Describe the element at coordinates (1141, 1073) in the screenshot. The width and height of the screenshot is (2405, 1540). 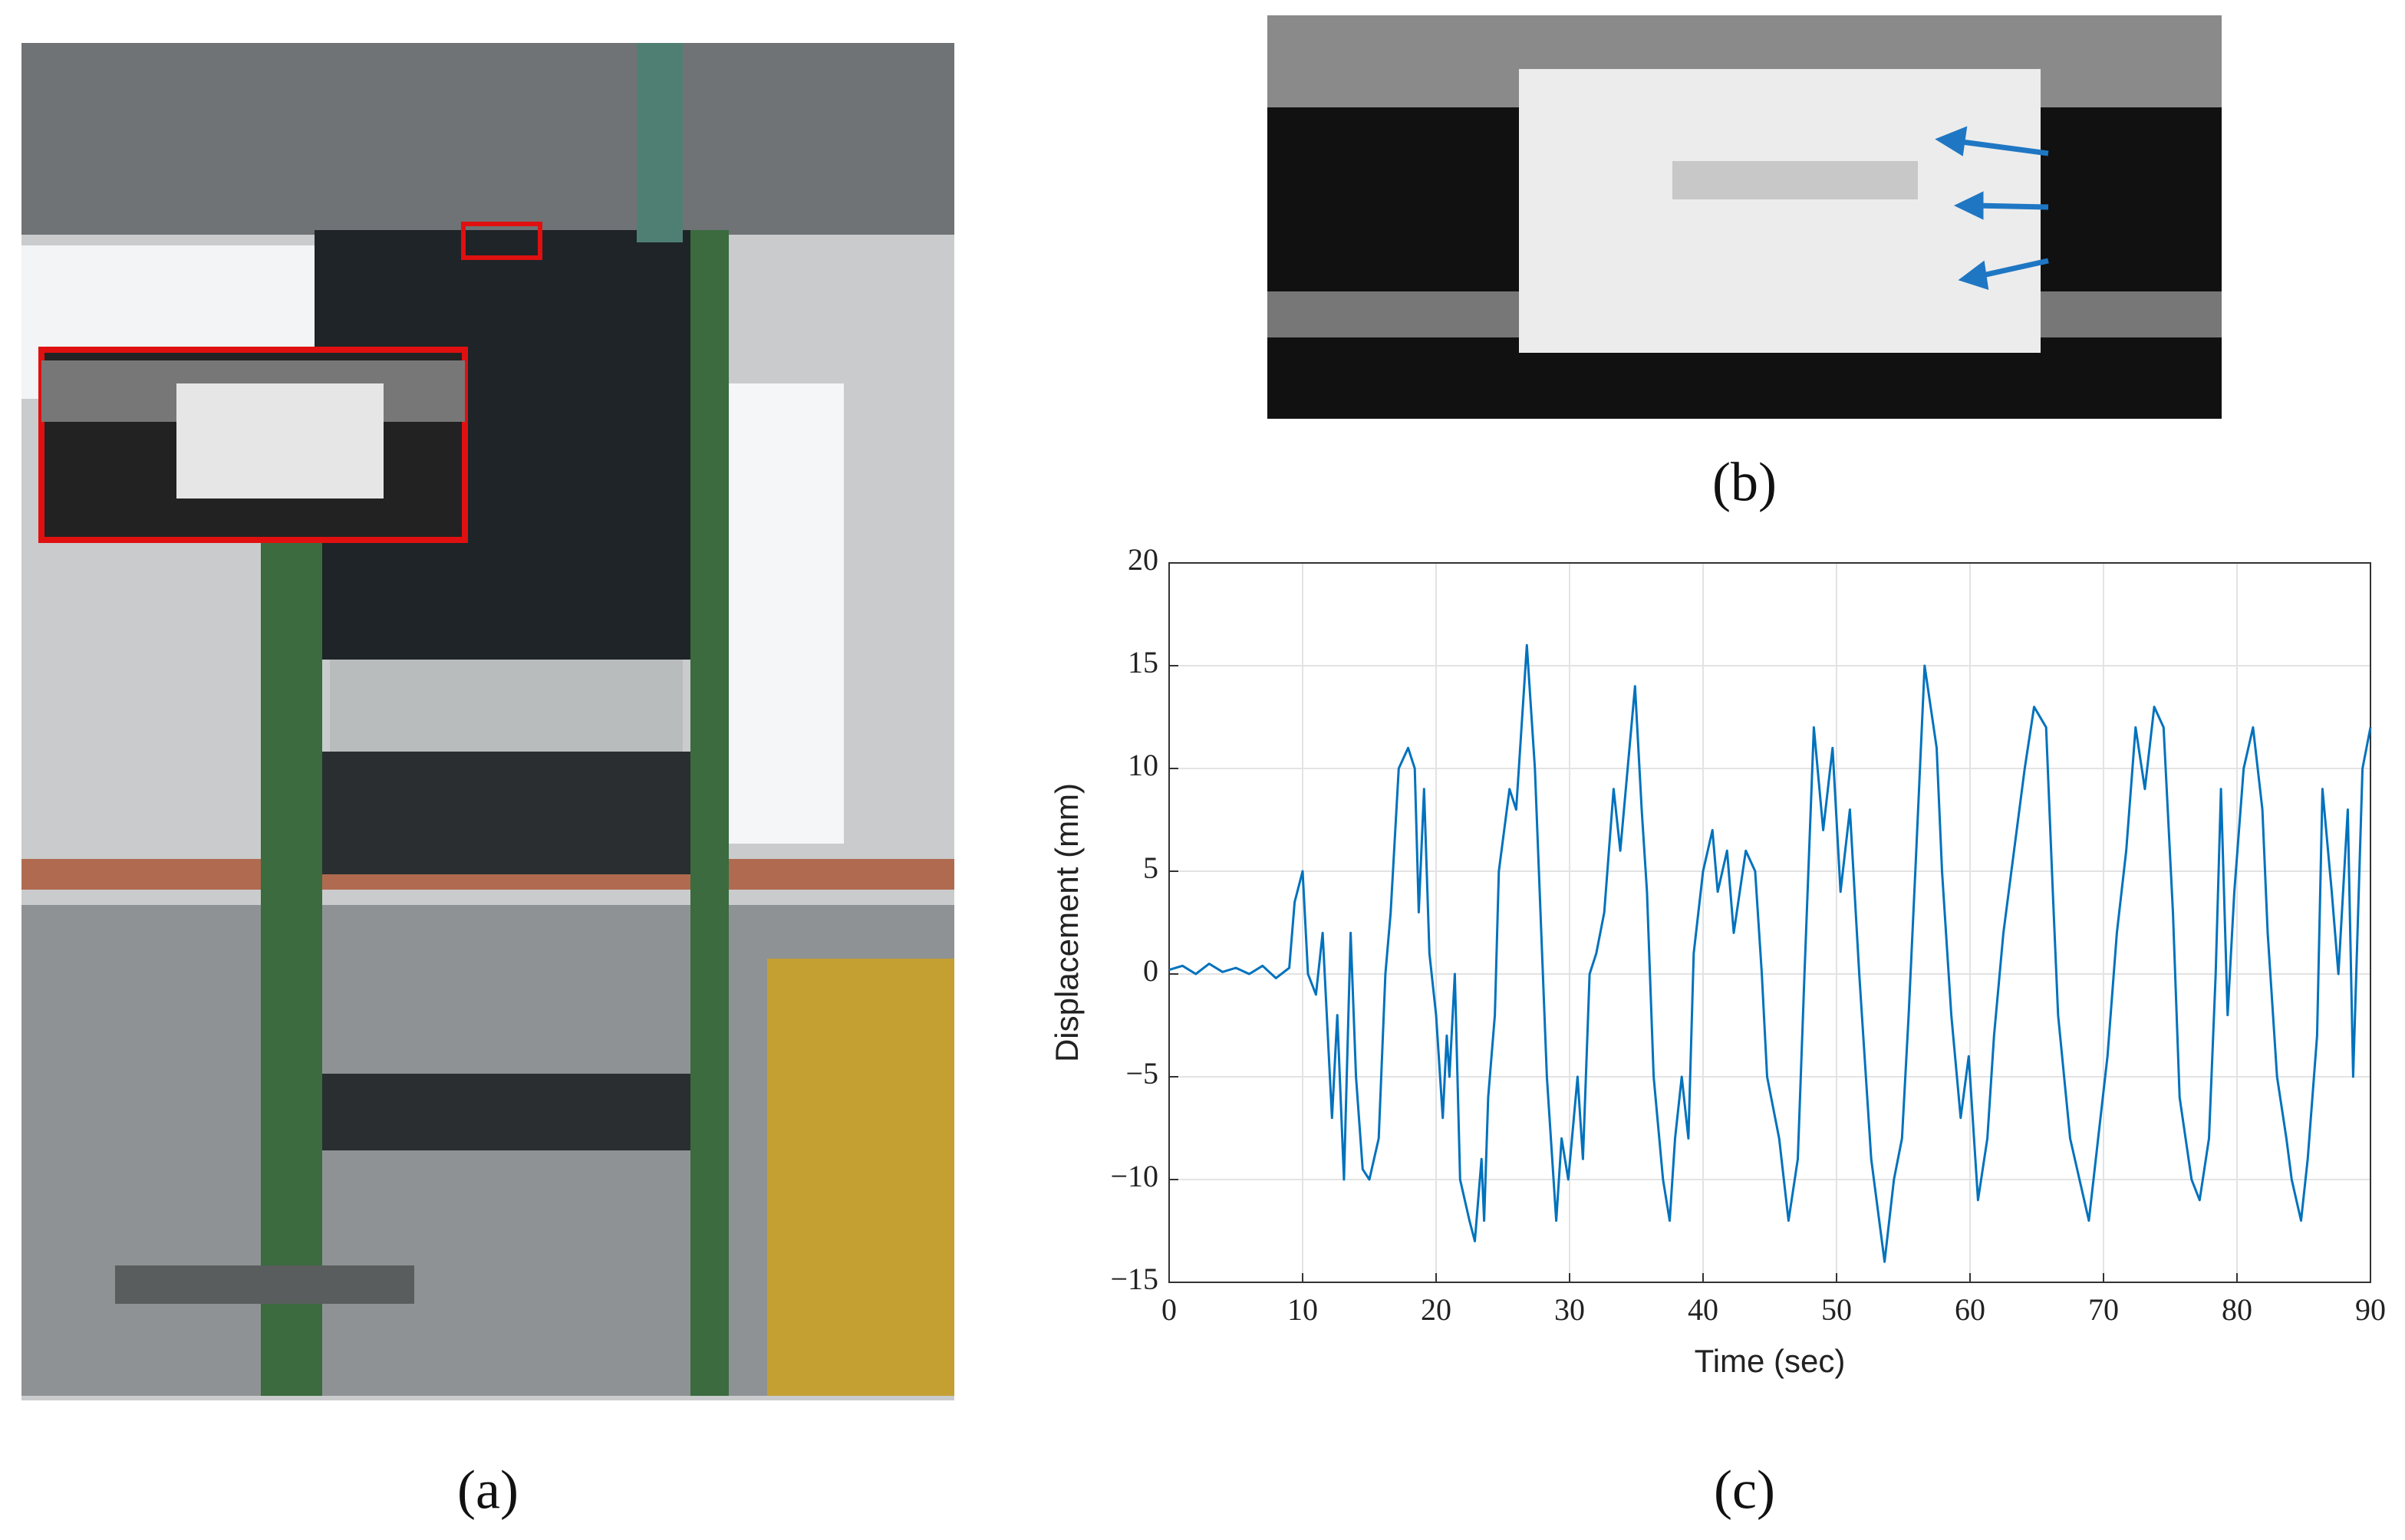
I see `y-tick-label: −5` at that location.